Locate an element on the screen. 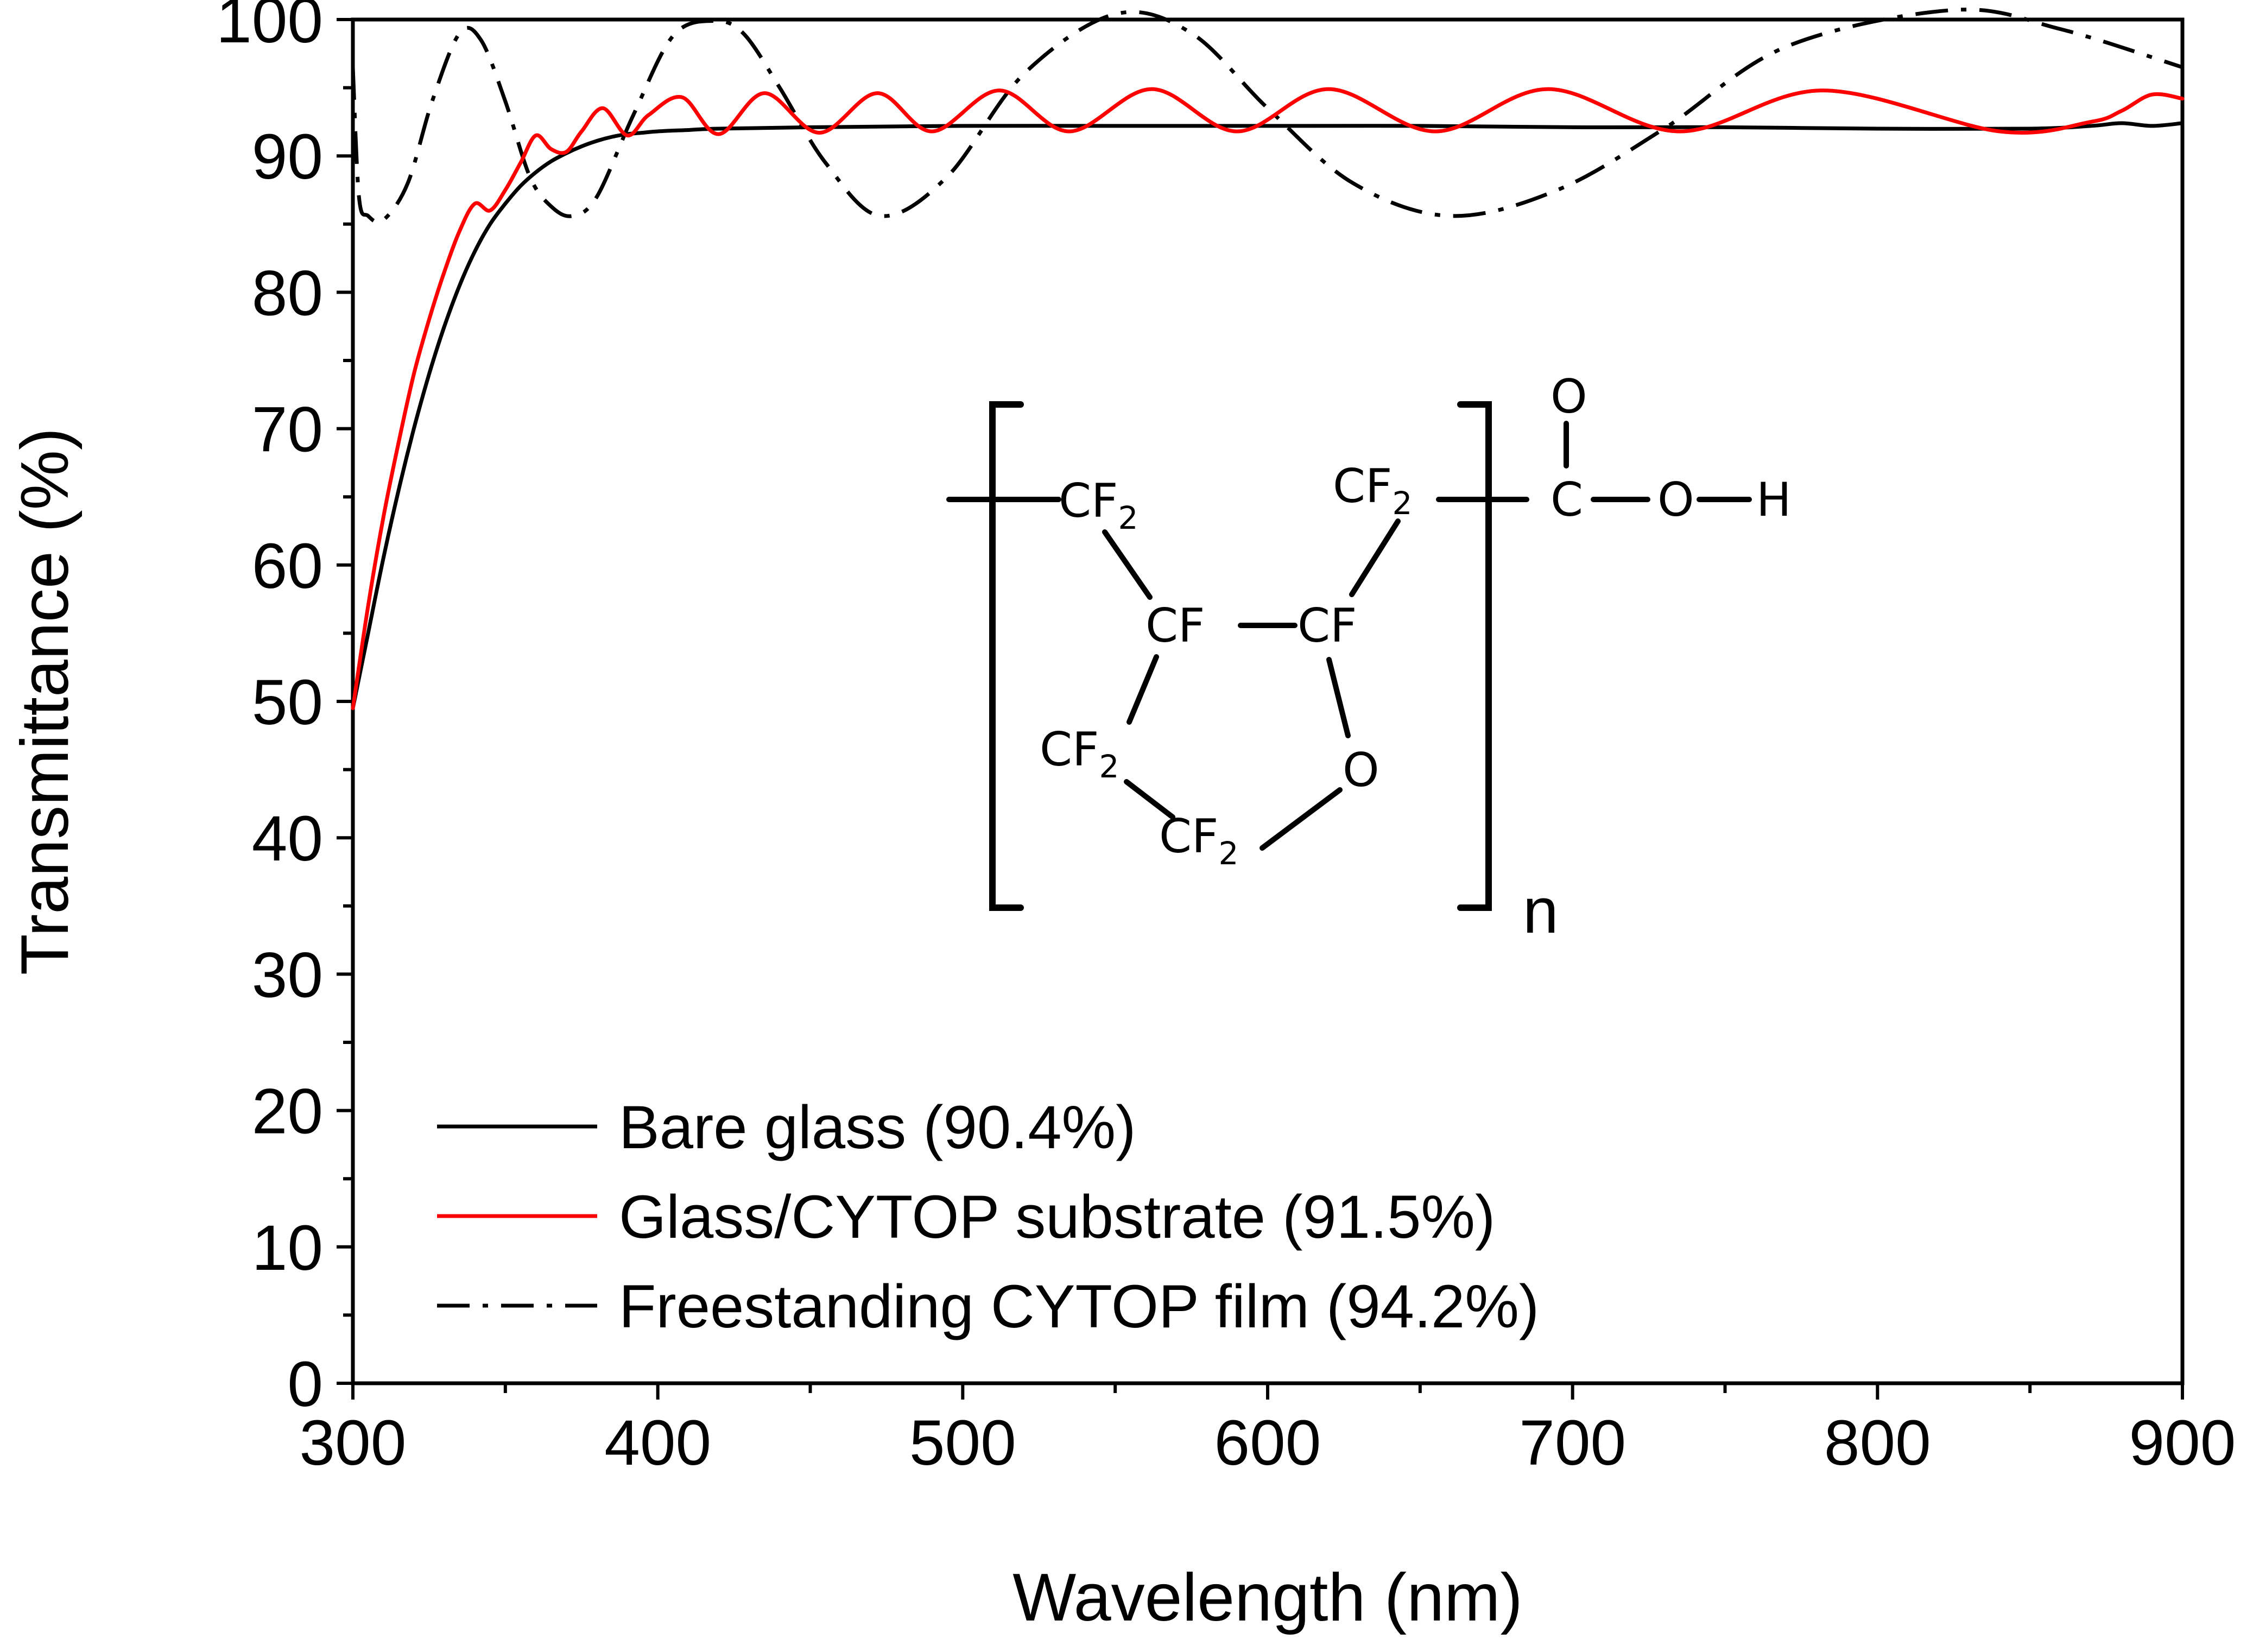  legend-label: Bare glass (90.4%) is located at coordinates (877, 1127).